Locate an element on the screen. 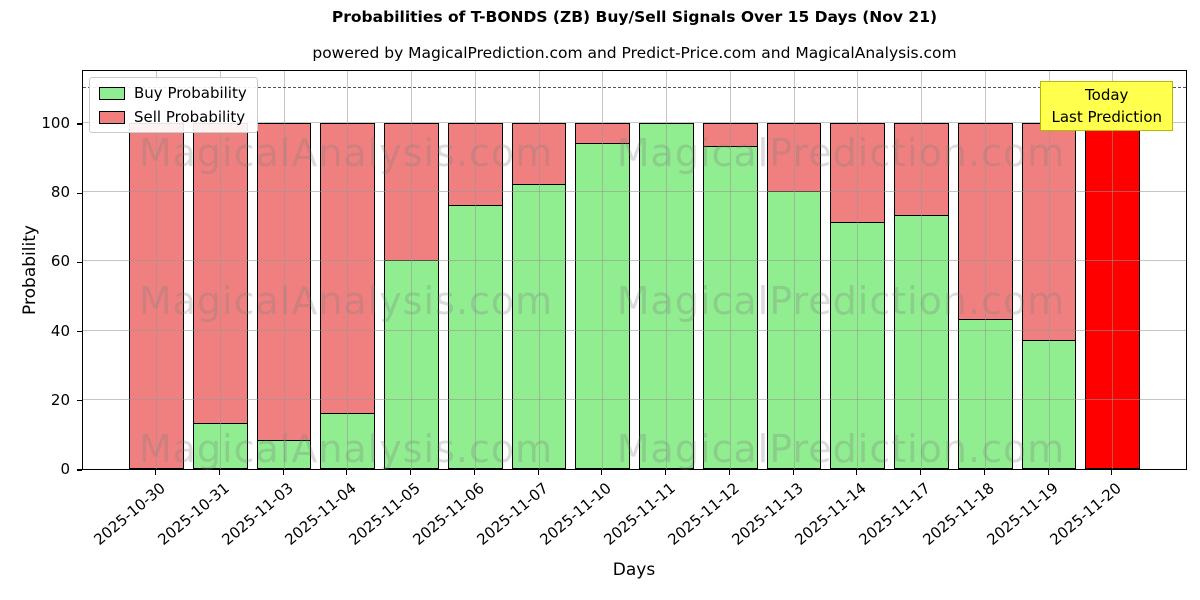 Image resolution: width=1200 pixels, height=600 pixels. upper-dashed-line is located at coordinates (634, 88).